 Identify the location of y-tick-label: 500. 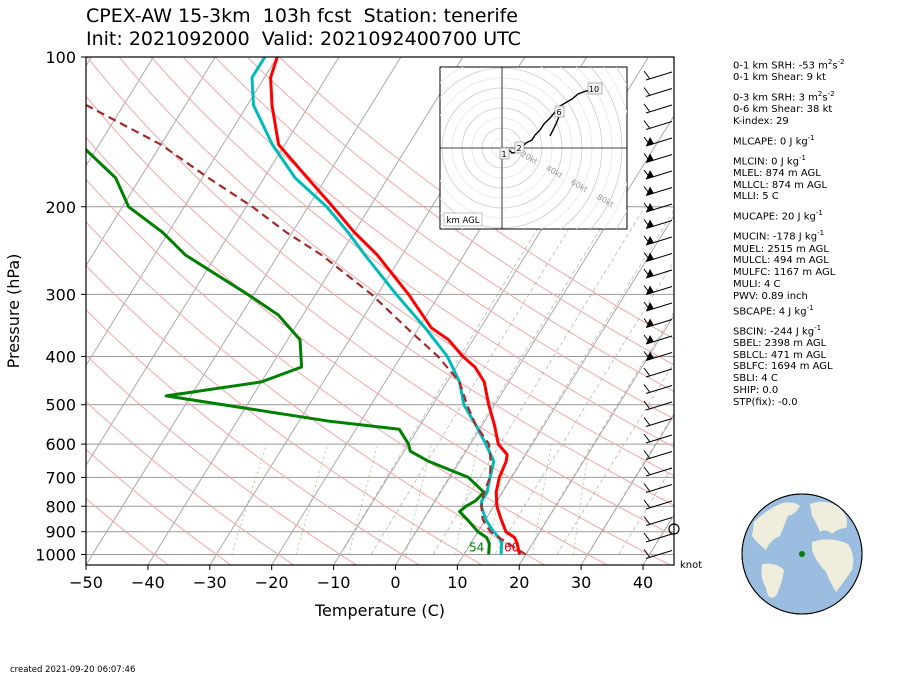
(60, 405).